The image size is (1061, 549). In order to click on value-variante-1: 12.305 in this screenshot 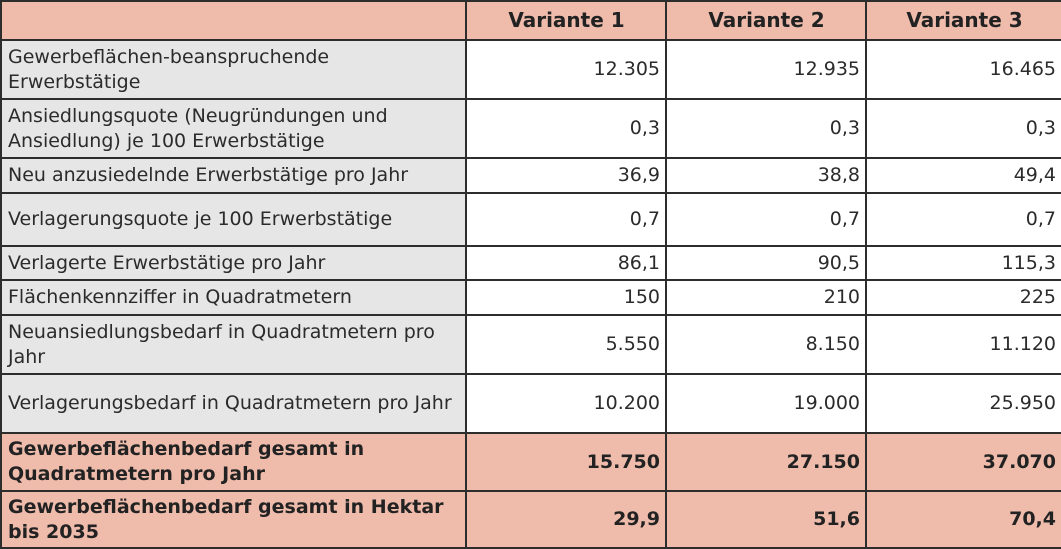, I will do `click(566, 69)`.